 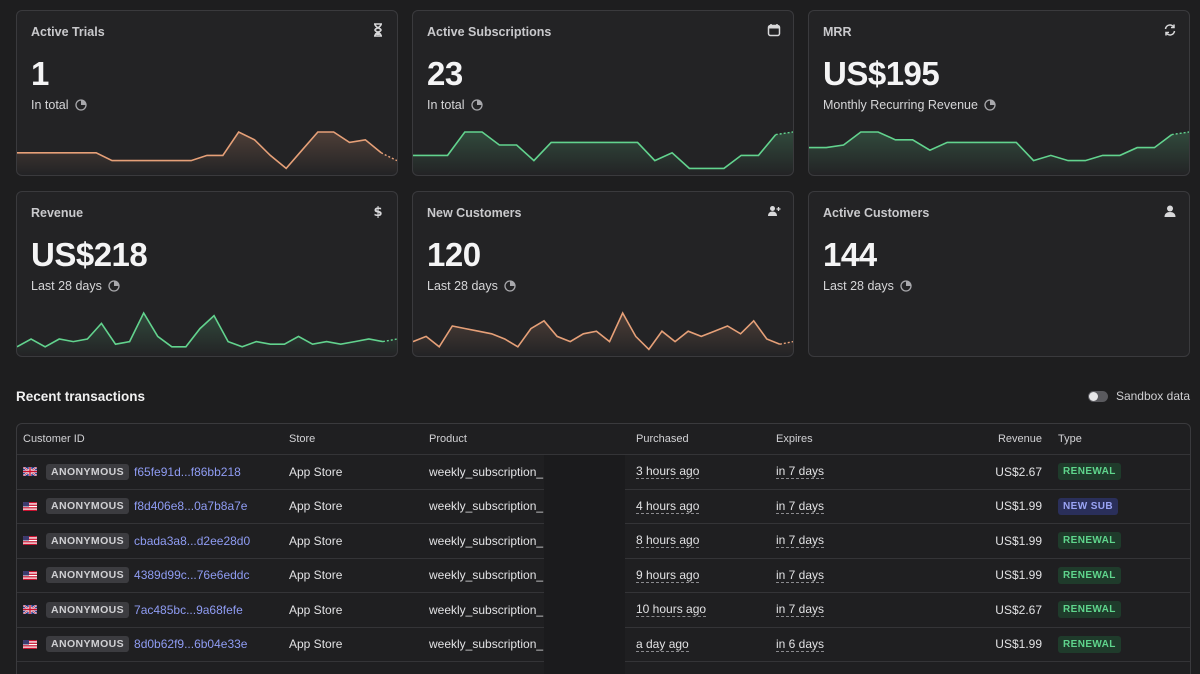 What do you see at coordinates (1070, 439) in the screenshot?
I see `header-type: Type` at bounding box center [1070, 439].